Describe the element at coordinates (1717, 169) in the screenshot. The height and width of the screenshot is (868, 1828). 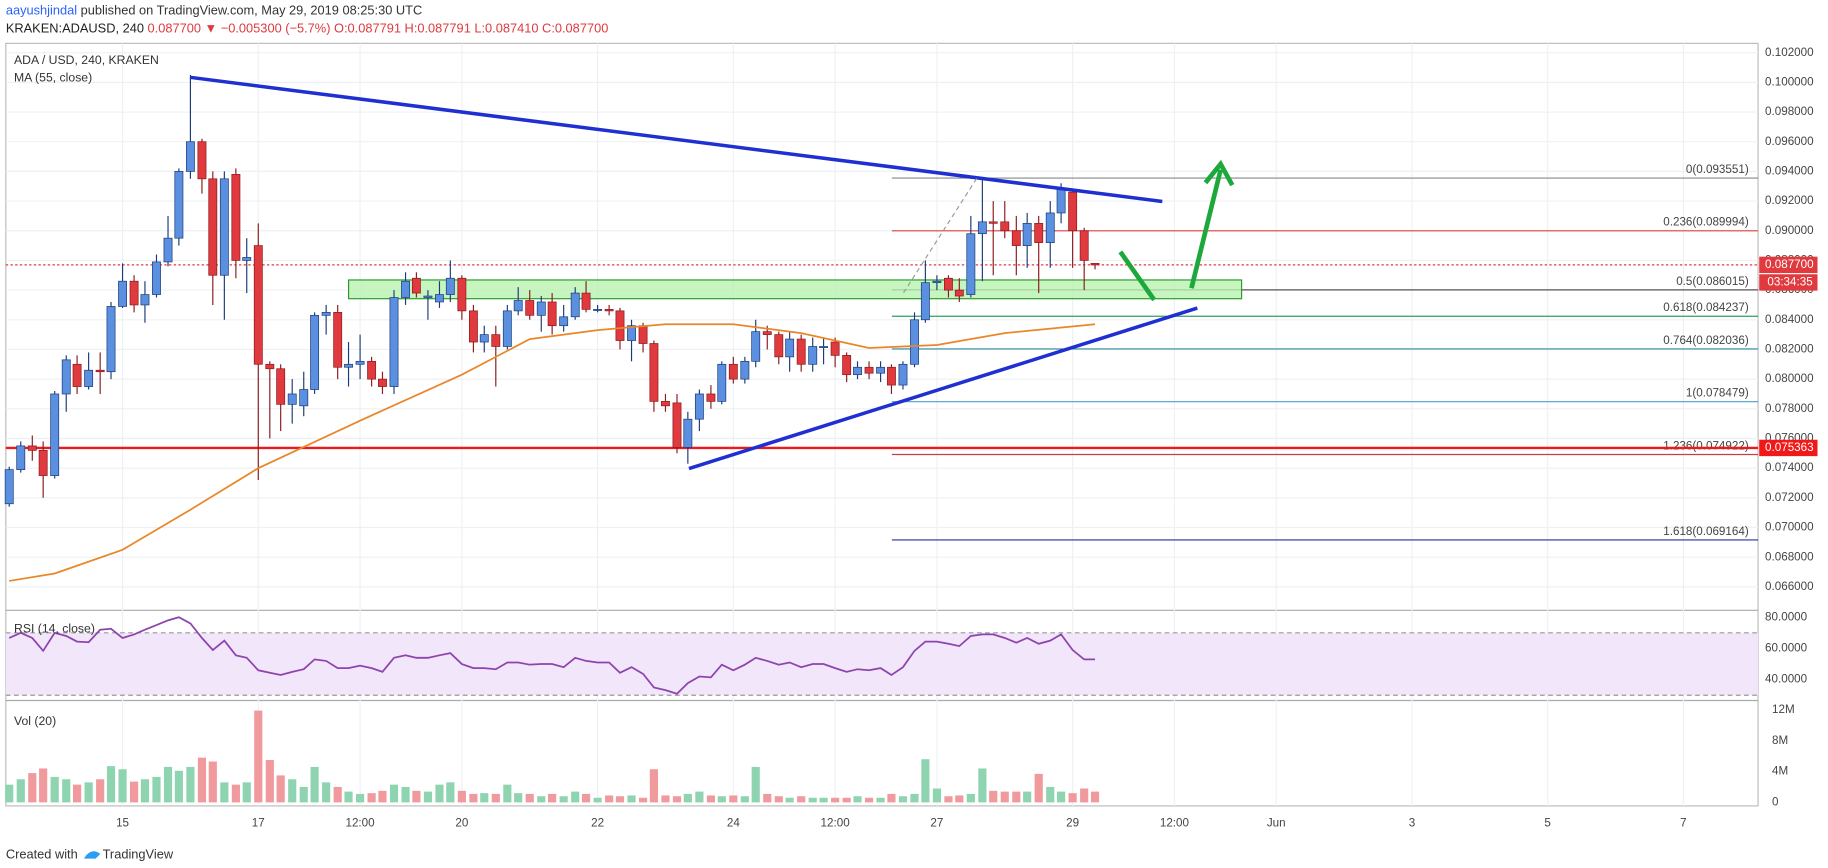
I see `fib-label: 0(0.093551)` at that location.